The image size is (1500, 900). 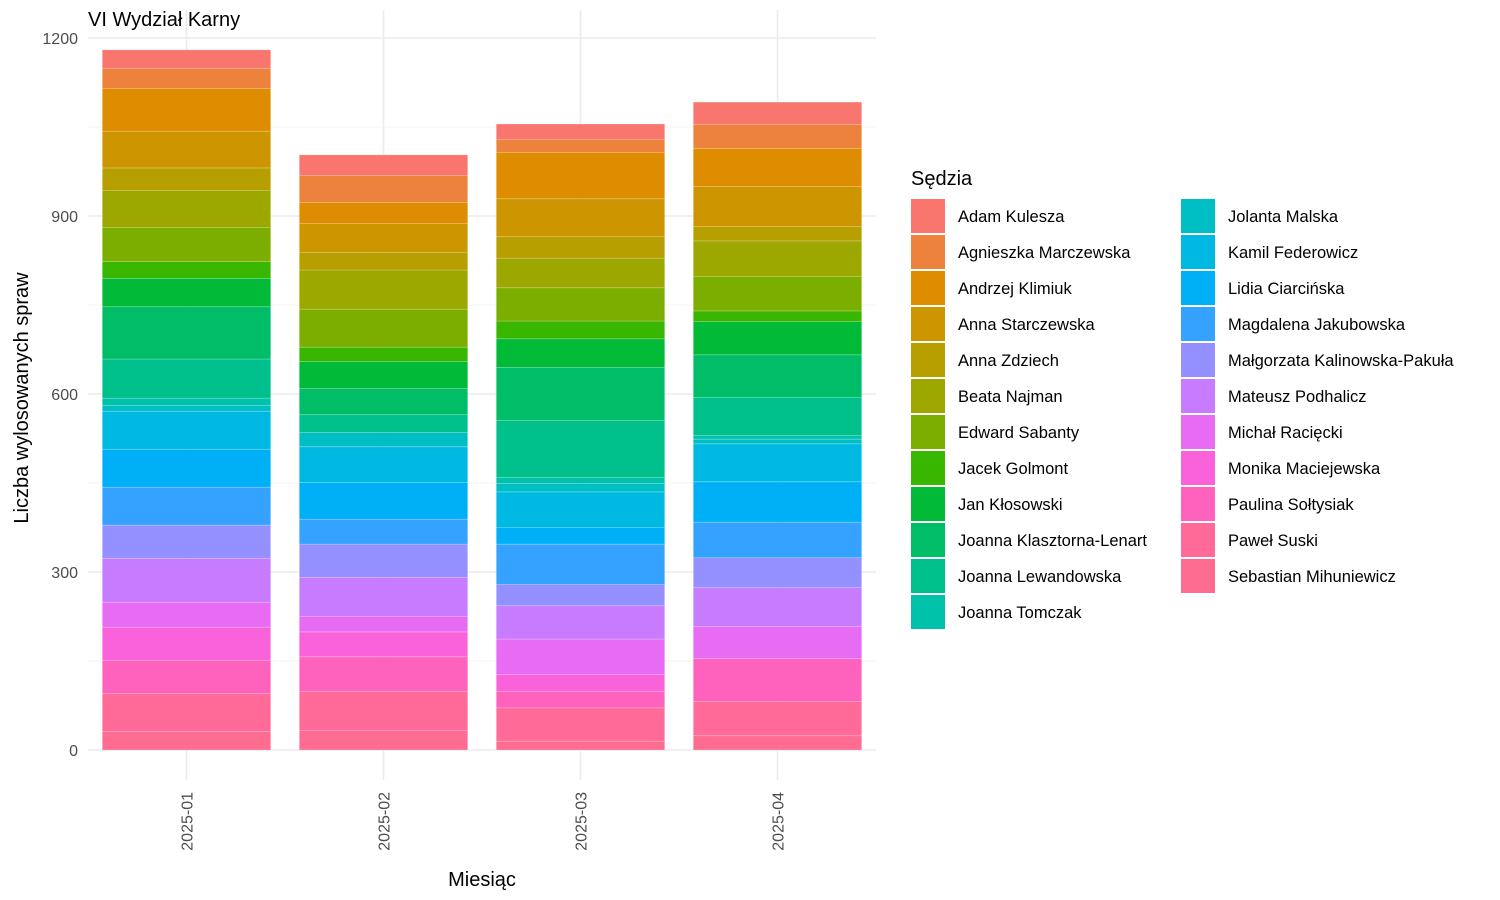 I want to click on legend-label: Małgorzata Kalinowska-Pakuła, so click(x=1341, y=361).